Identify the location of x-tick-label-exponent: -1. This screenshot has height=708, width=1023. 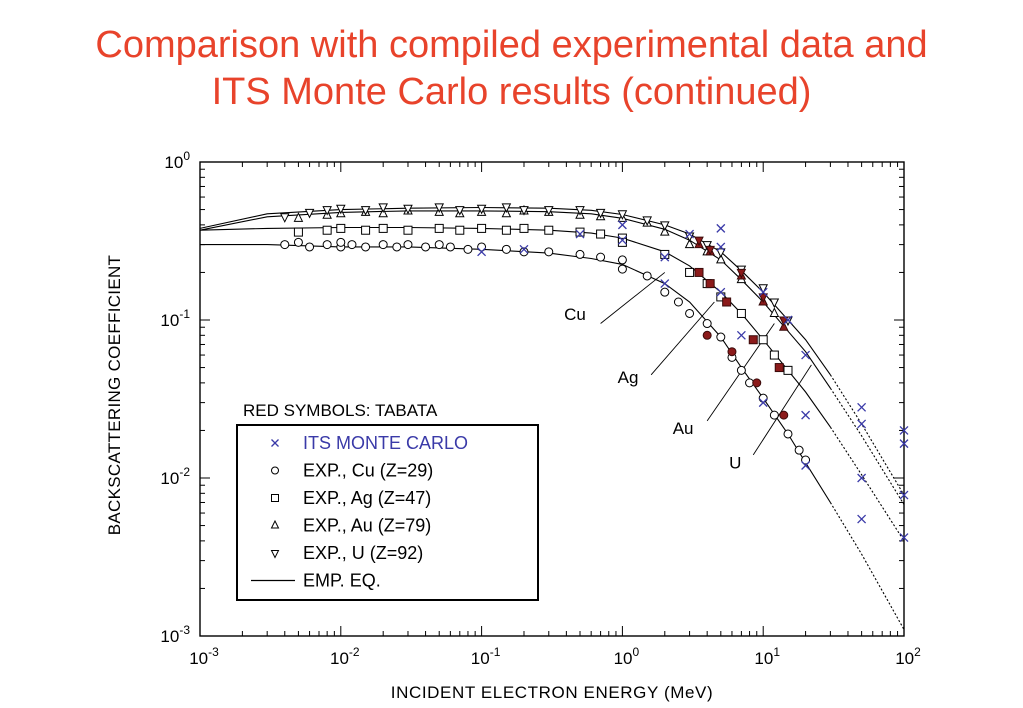
(495, 652).